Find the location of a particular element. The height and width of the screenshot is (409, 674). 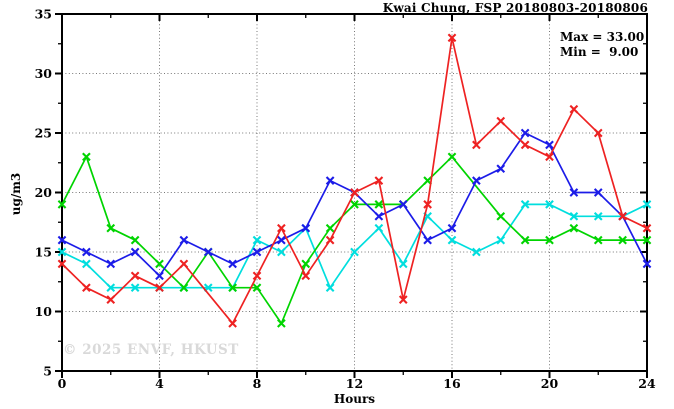

legend-min-value: Min = 9.00 is located at coordinates (599, 52).